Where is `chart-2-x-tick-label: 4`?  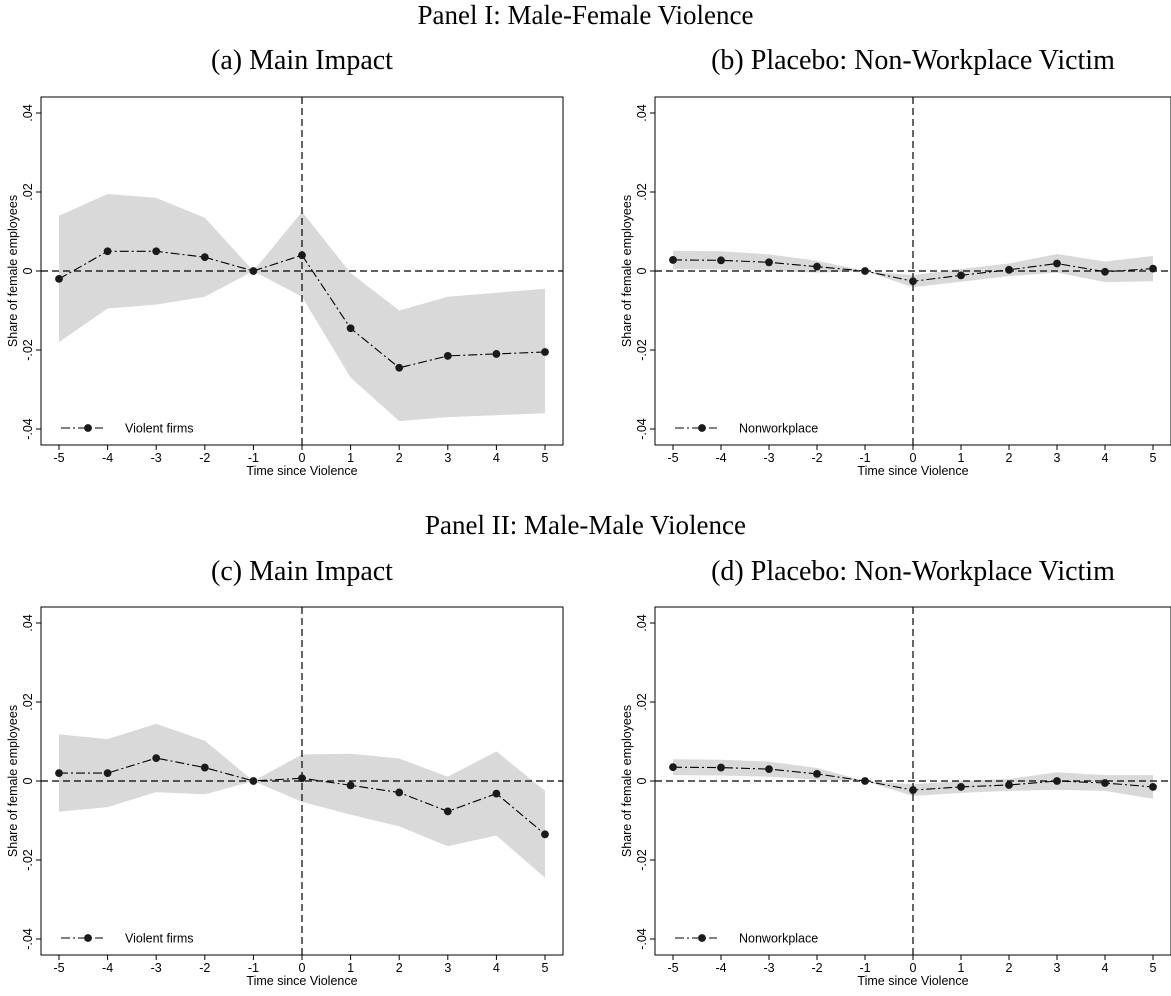 chart-2-x-tick-label: 4 is located at coordinates (496, 968).